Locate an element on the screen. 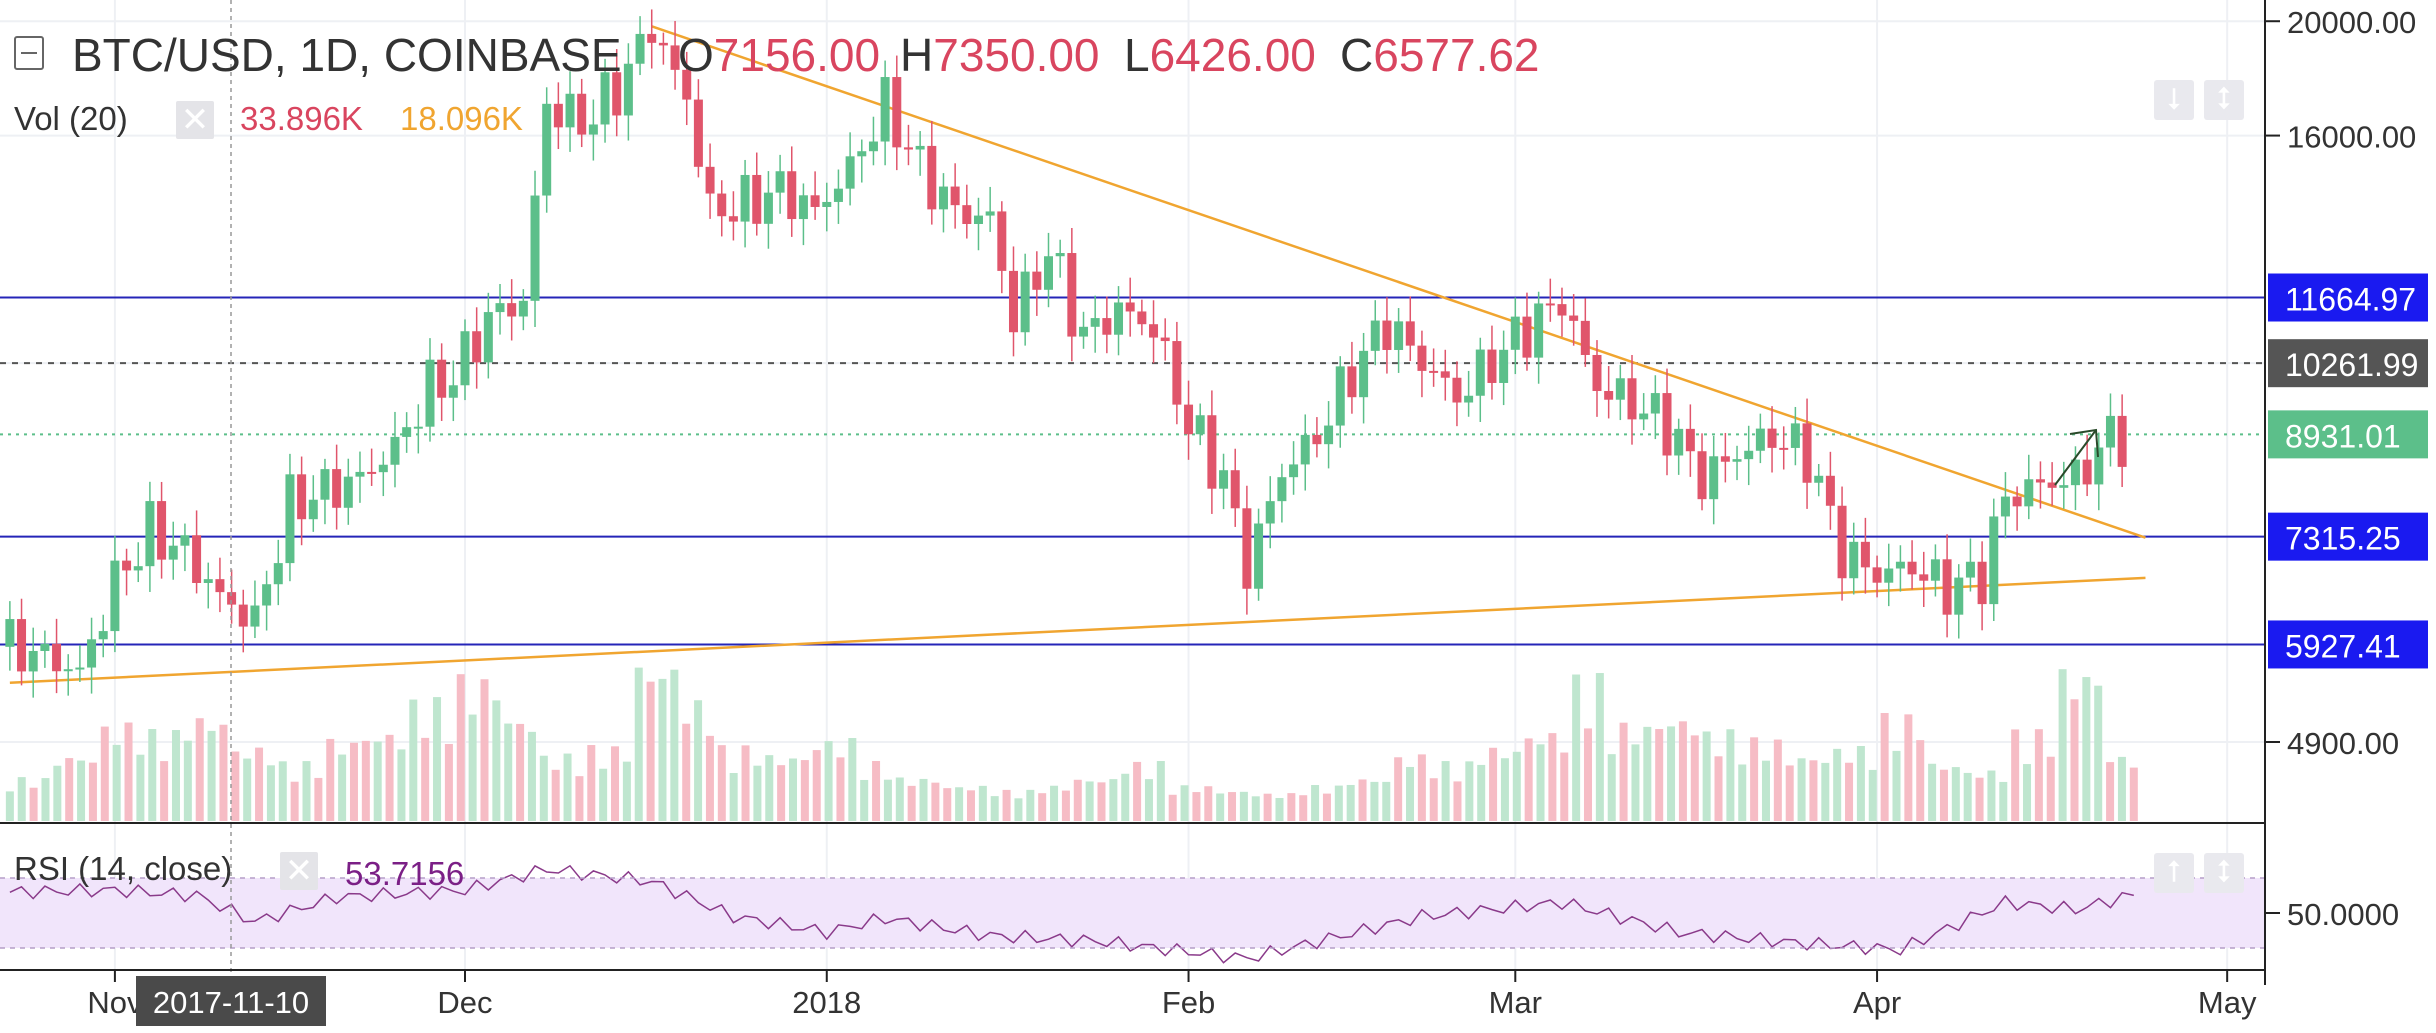 This screenshot has height=1033, width=2436. volume-label: Vol (20) is located at coordinates (71, 118).